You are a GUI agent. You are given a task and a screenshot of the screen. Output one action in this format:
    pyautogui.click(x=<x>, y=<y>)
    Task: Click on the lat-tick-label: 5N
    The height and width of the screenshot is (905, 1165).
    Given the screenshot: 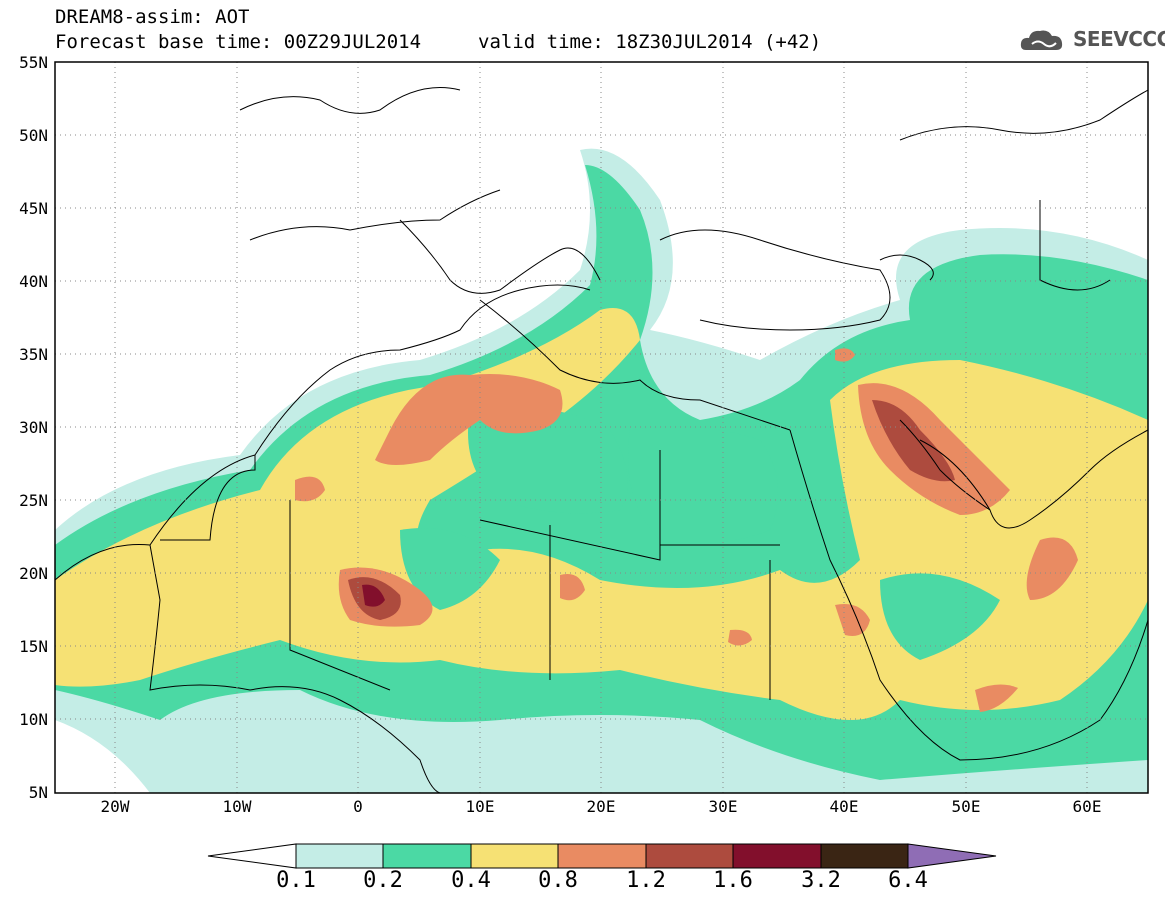 What is the action you would take?
    pyautogui.click(x=38, y=792)
    